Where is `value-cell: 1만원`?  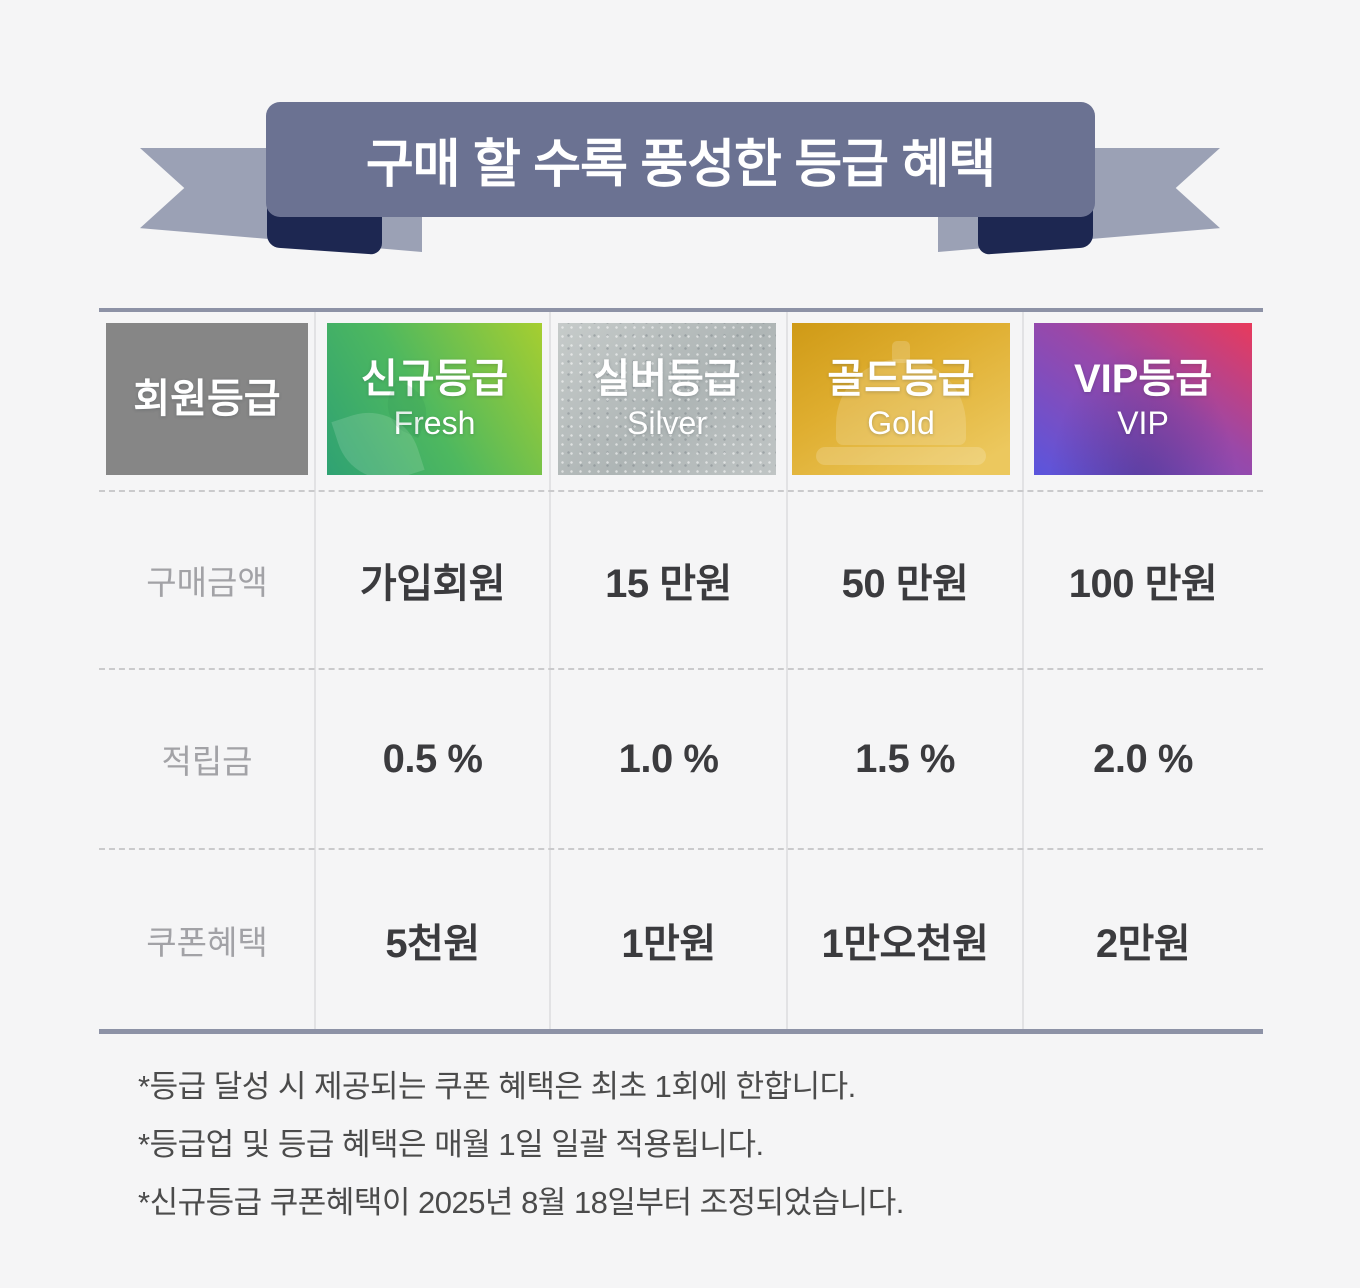
value-cell: 1만원 is located at coordinates (668, 943).